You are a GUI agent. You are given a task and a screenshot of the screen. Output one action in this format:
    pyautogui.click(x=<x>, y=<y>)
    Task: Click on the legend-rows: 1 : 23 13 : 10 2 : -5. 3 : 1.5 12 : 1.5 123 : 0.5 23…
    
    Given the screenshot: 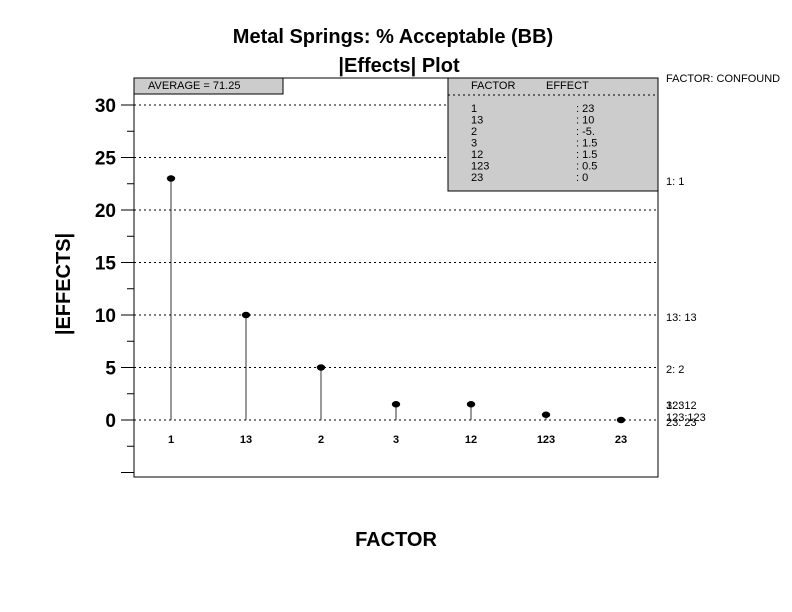 What is the action you would take?
    pyautogui.click(x=534, y=143)
    